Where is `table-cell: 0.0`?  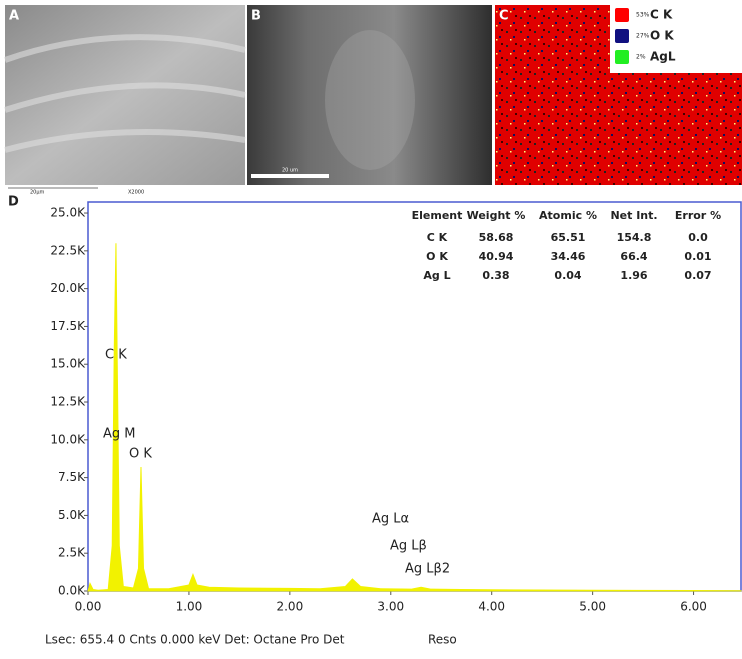 table-cell: 0.0 is located at coordinates (698, 237).